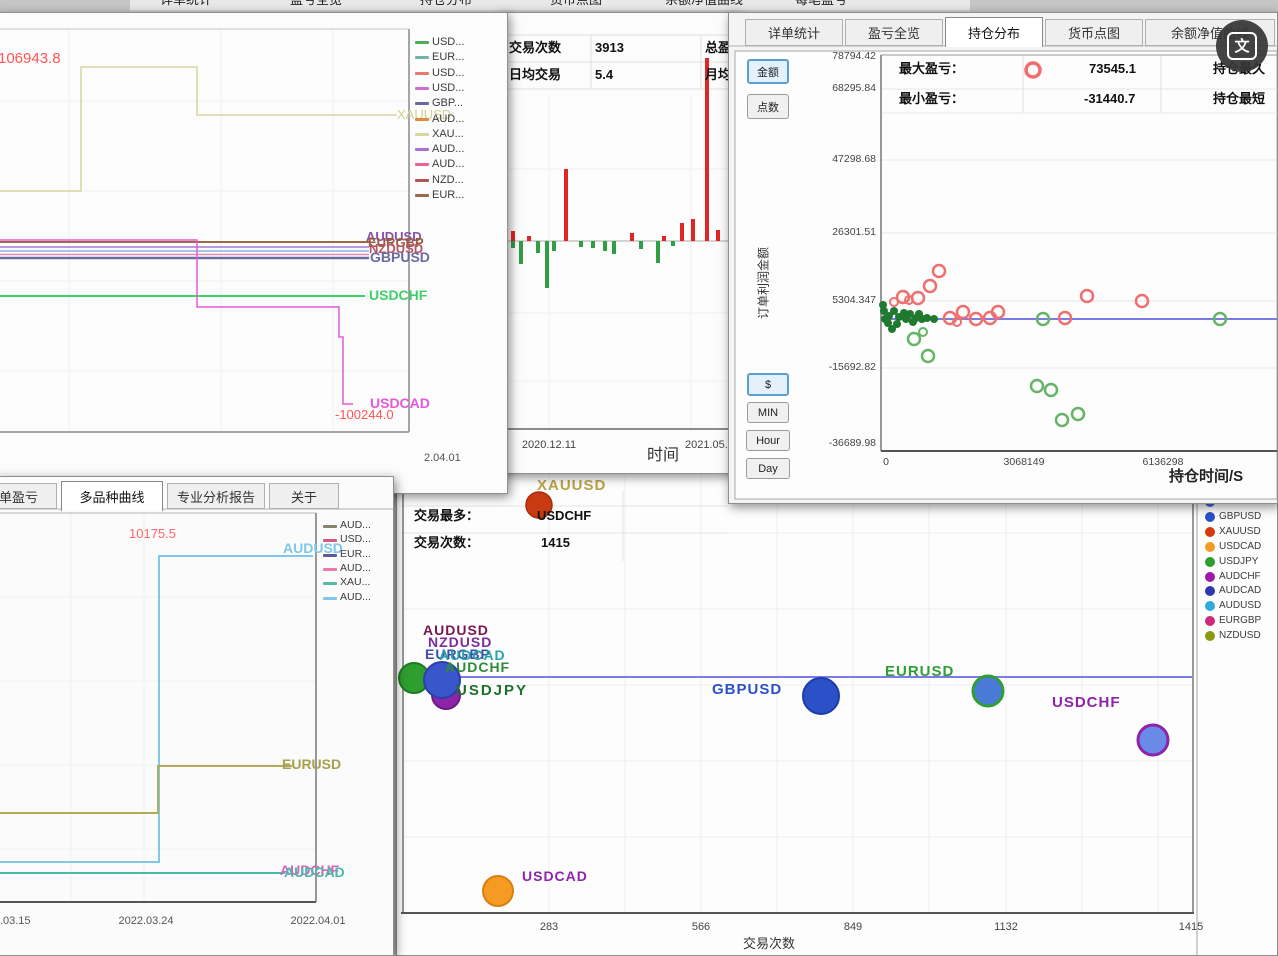 This screenshot has height=956, width=1278. What do you see at coordinates (446, 4) in the screenshot?
I see `main-tab-holding-distribution: 持仓分布` at bounding box center [446, 4].